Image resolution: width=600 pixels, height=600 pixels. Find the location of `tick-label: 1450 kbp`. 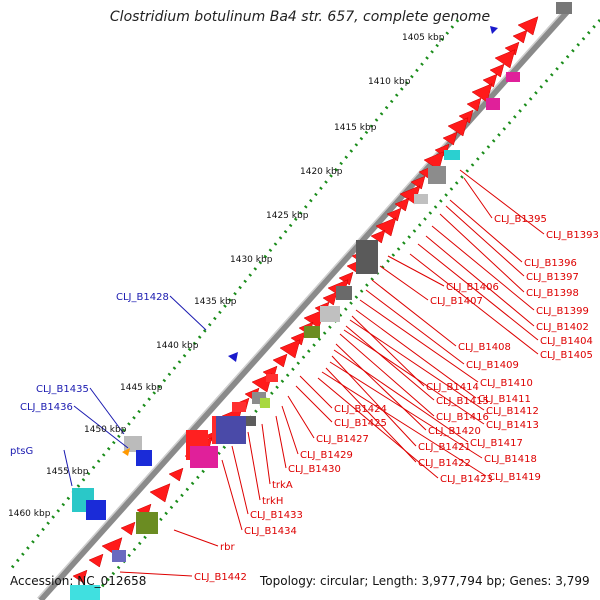

tick-label: 1450 kbp is located at coordinates (105, 430).